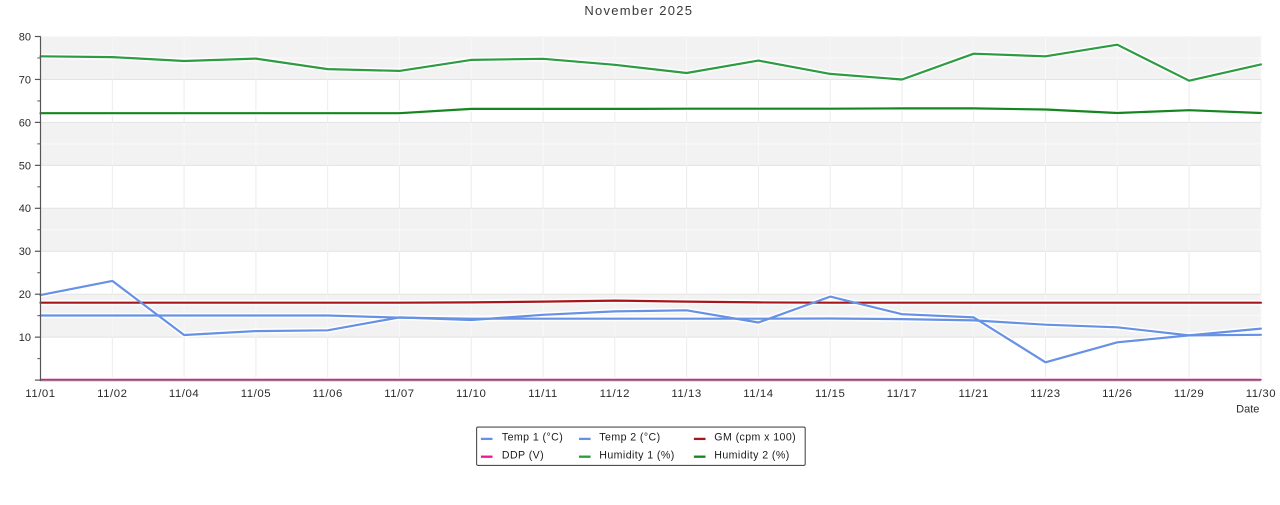 The width and height of the screenshot is (1280, 505). What do you see at coordinates (1261, 394) in the screenshot?
I see `svg-text: 11/30` at bounding box center [1261, 394].